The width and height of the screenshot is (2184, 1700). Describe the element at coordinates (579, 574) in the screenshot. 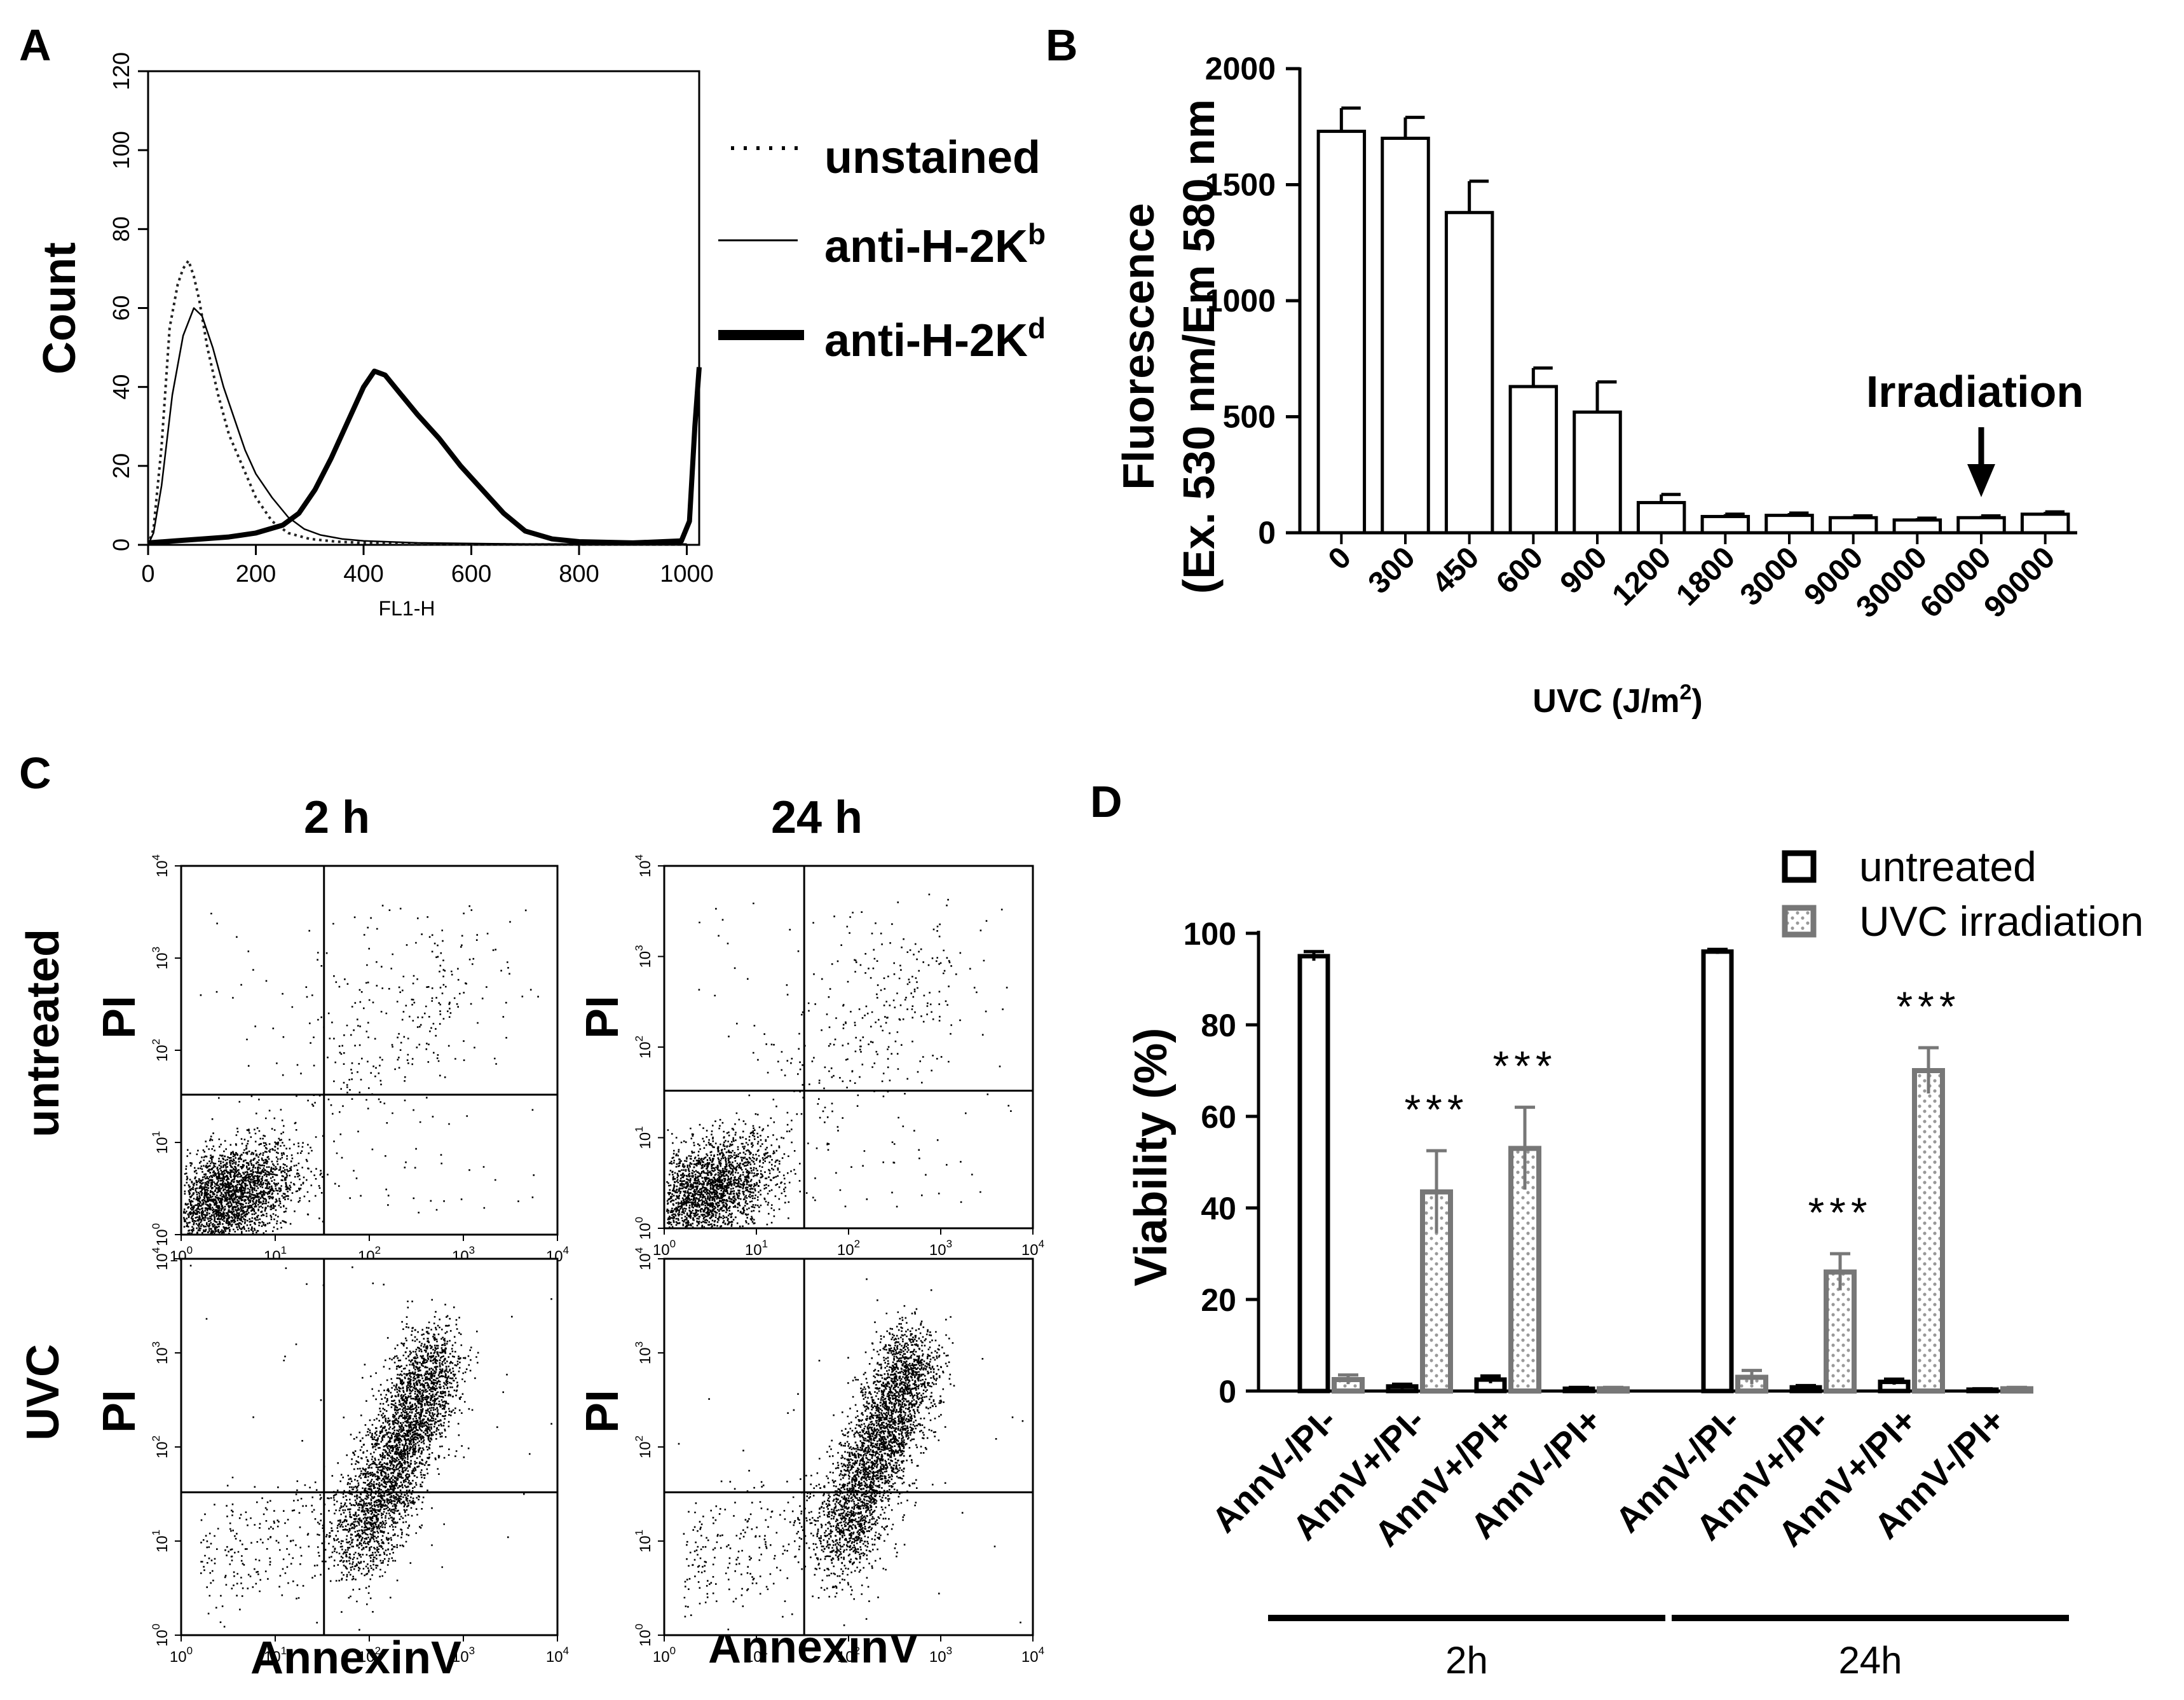

I see `x-tick-label-800: 800` at that location.